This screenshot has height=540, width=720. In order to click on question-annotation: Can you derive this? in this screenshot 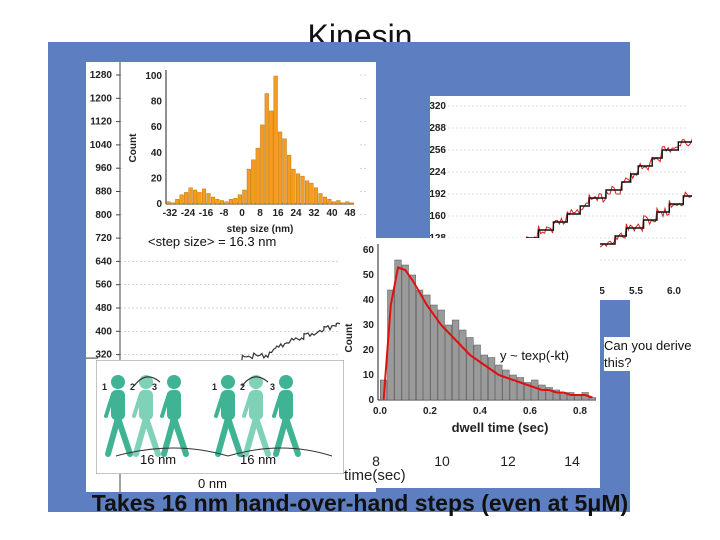, I will do `click(650, 354)`.